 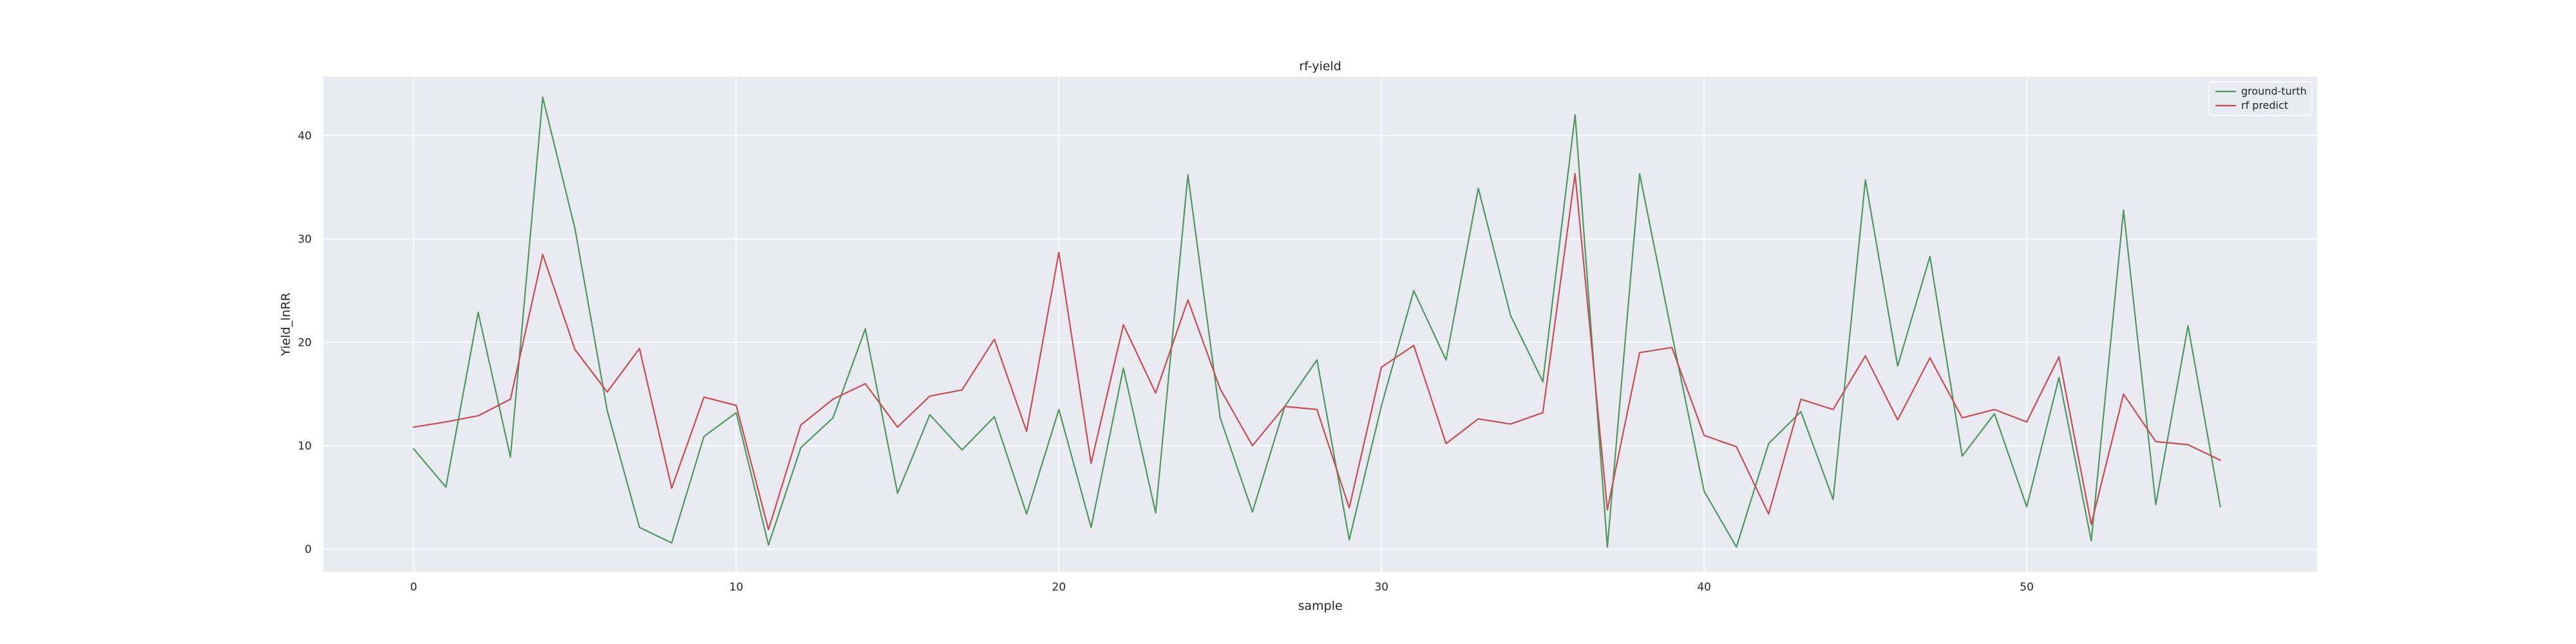 What do you see at coordinates (1704, 587) in the screenshot?
I see `x-tick-label: 40` at bounding box center [1704, 587].